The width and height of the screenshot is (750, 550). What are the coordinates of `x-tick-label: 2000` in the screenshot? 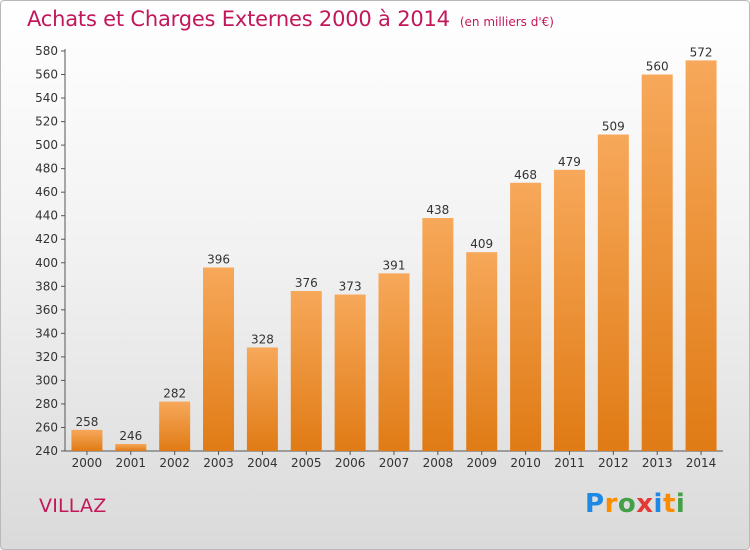 It's located at (87, 463).